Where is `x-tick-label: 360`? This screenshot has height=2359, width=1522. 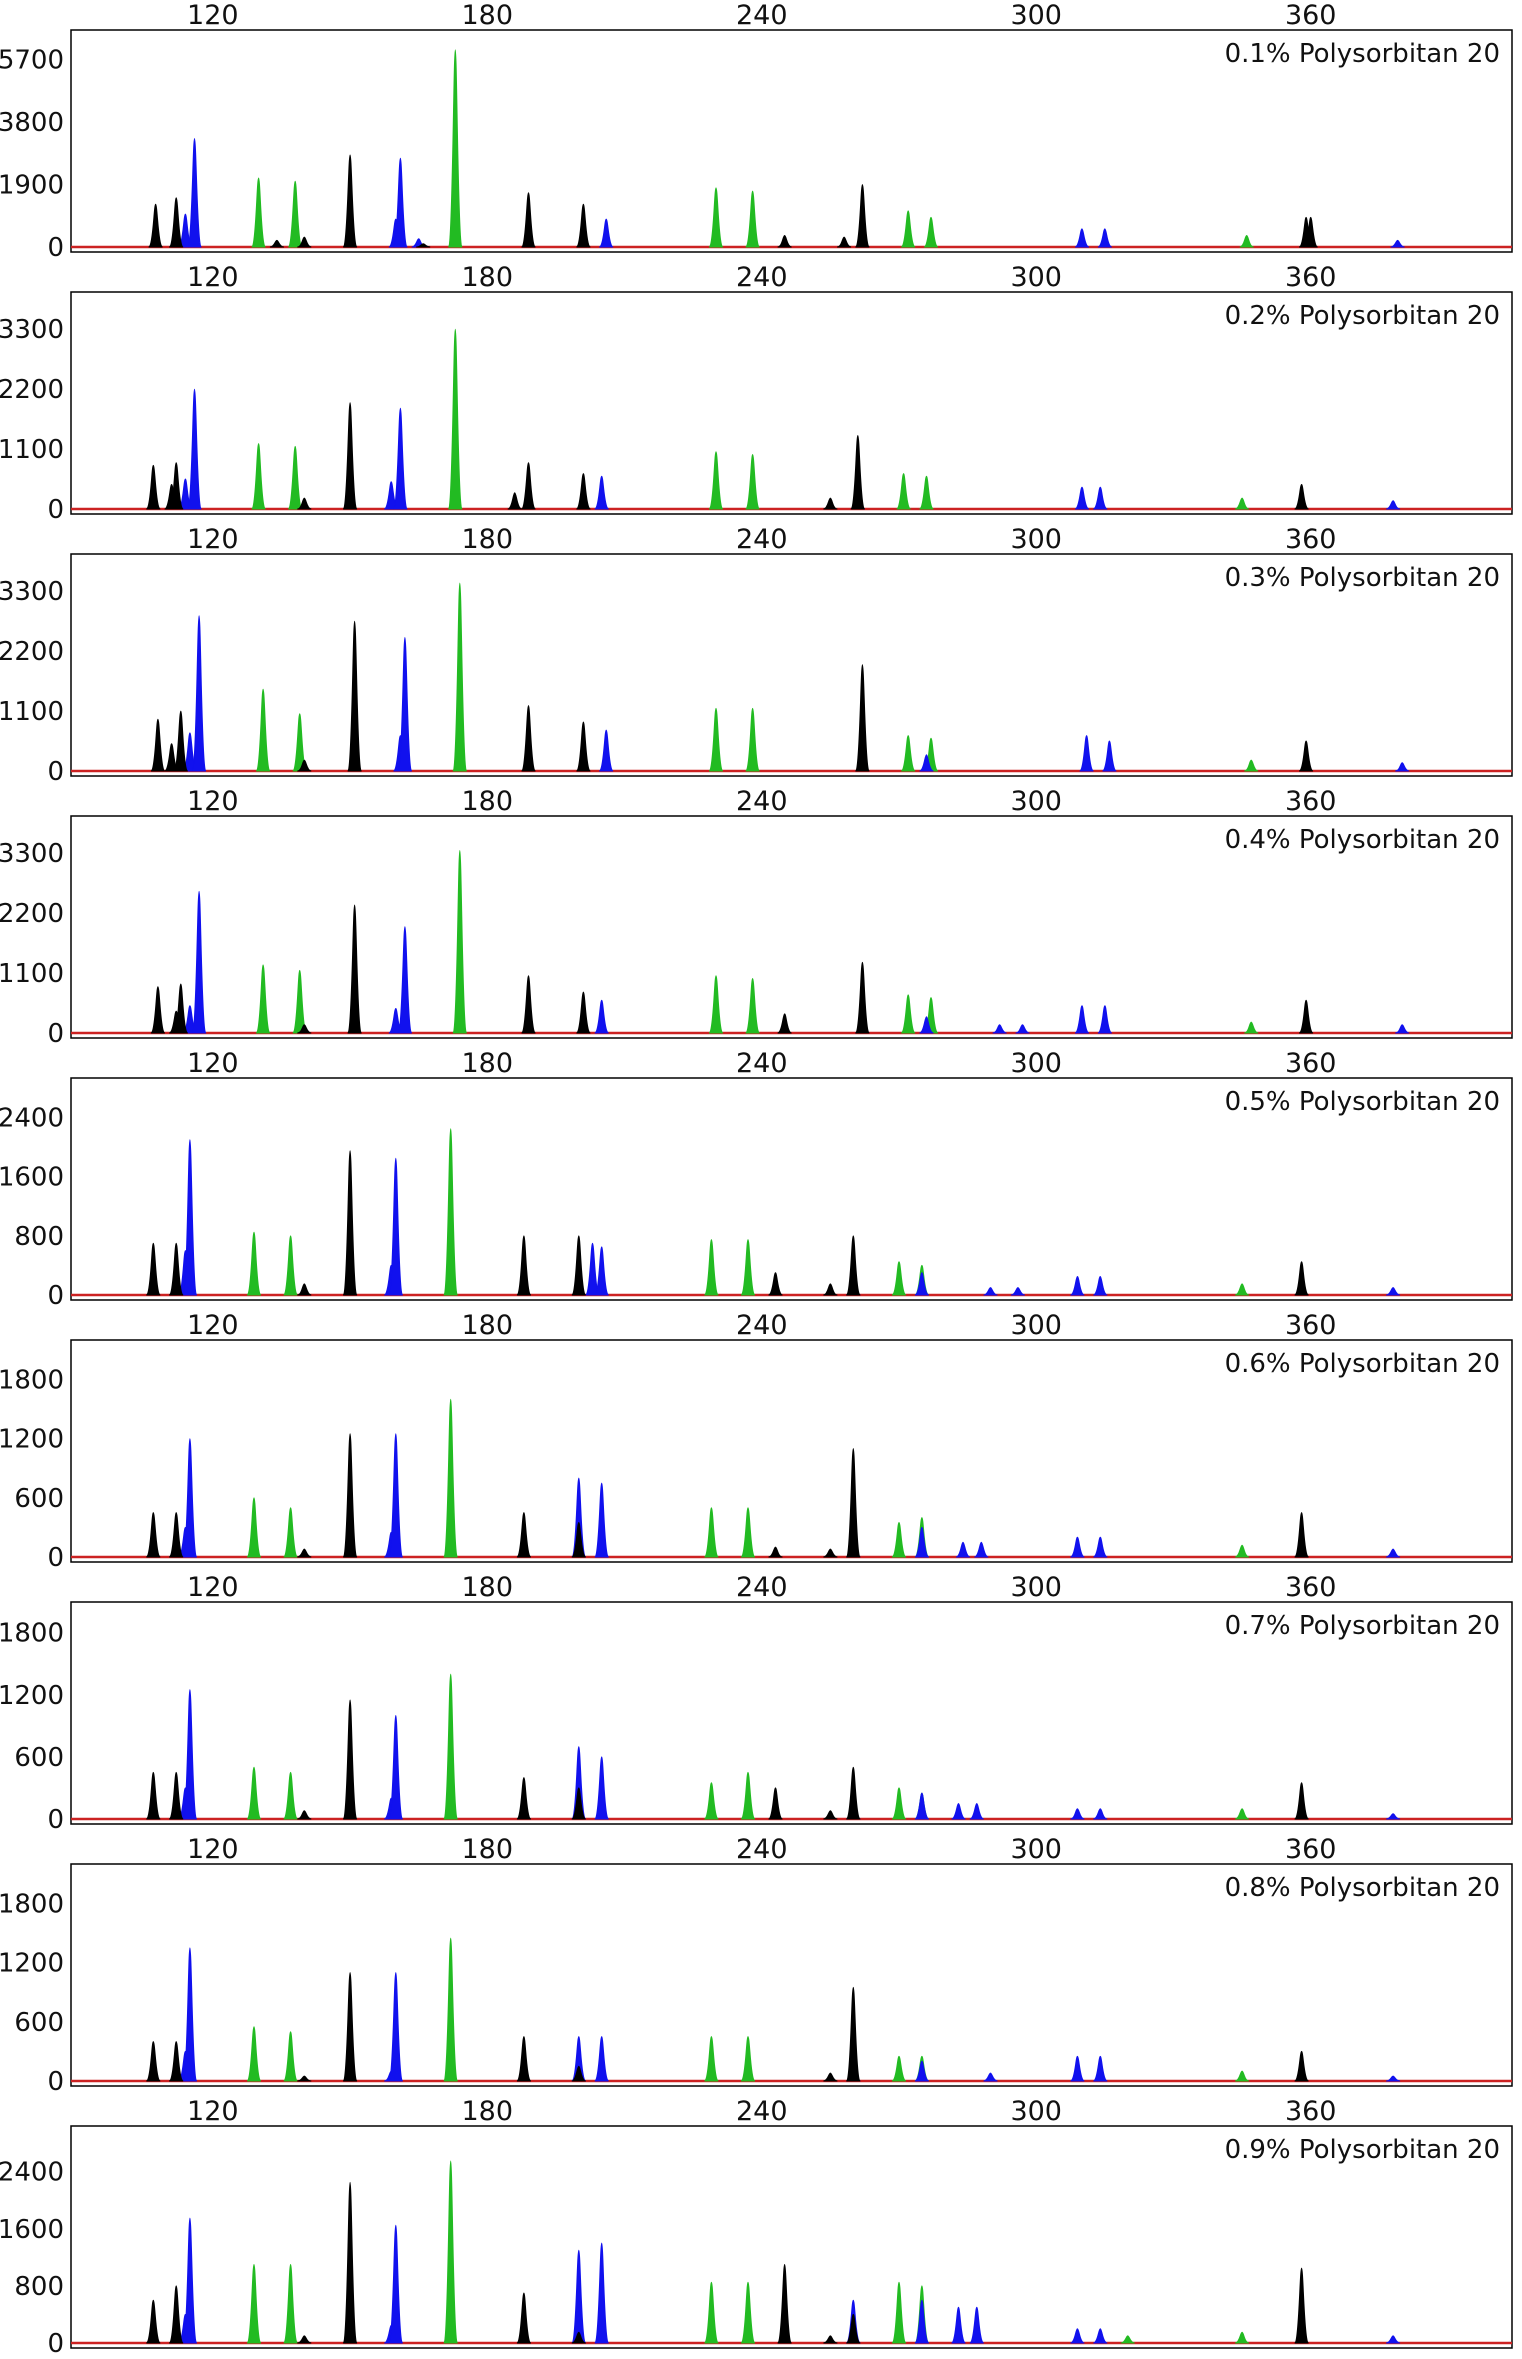 x-tick-label: 360 is located at coordinates (1311, 539).